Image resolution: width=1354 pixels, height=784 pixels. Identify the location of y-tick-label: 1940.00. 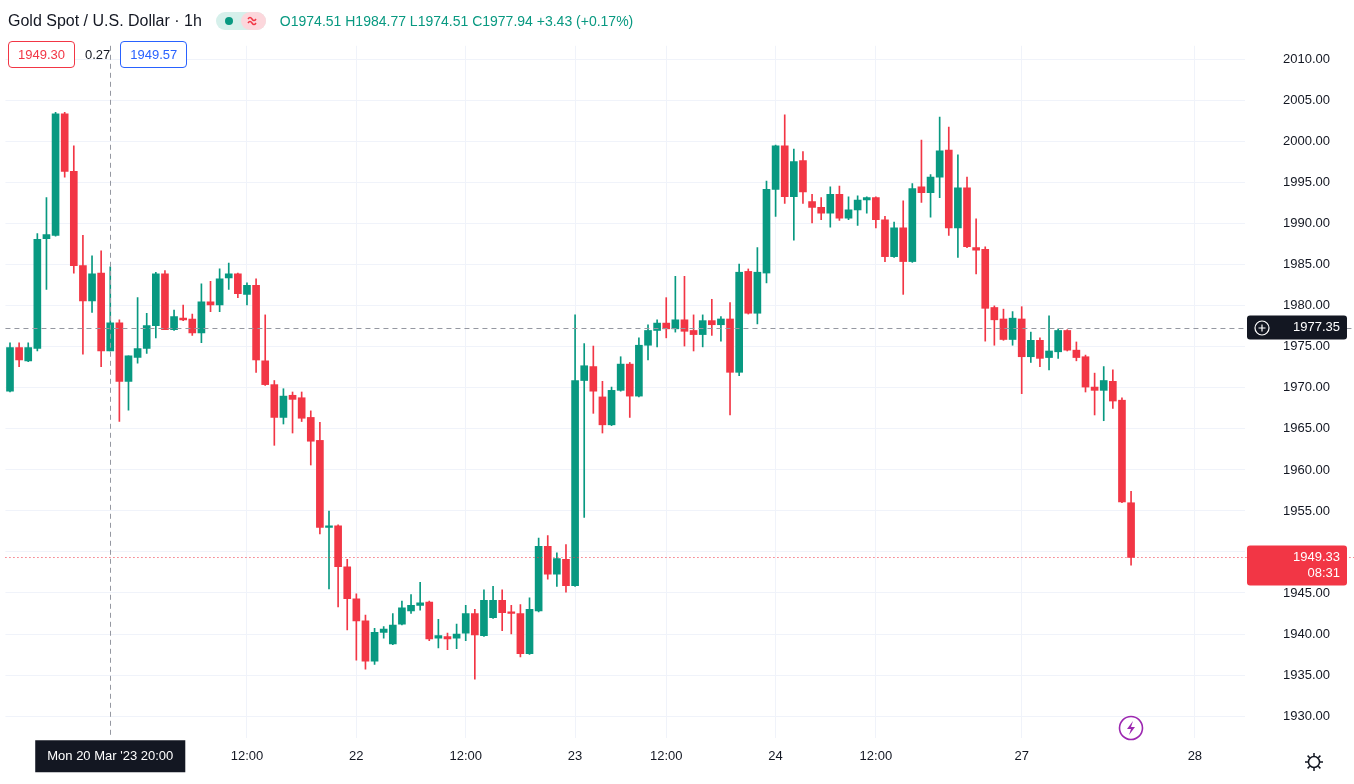
(1306, 633).